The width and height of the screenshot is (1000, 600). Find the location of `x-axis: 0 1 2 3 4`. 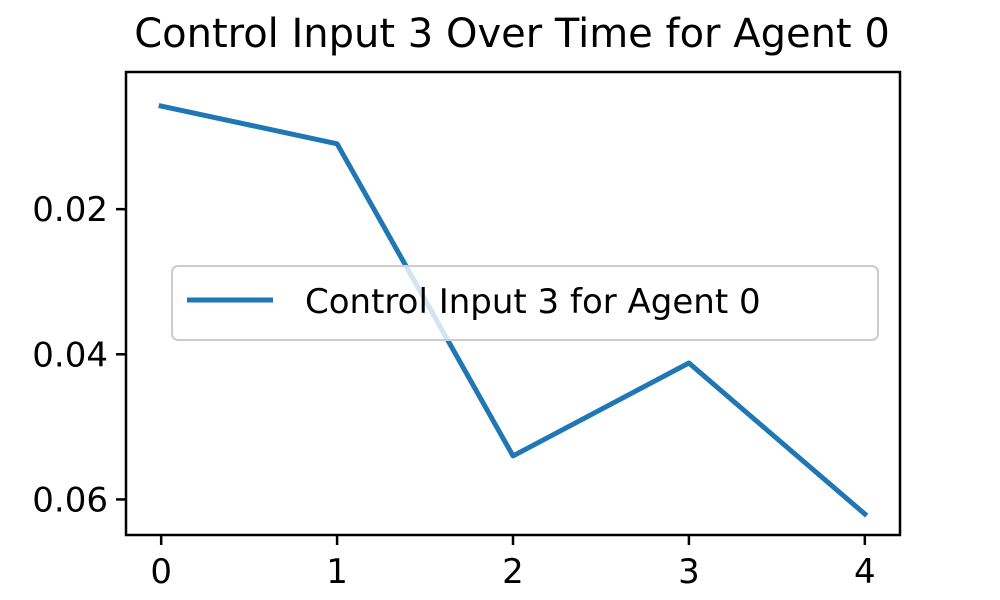

x-axis: 0 1 2 3 4 is located at coordinates (513, 563).